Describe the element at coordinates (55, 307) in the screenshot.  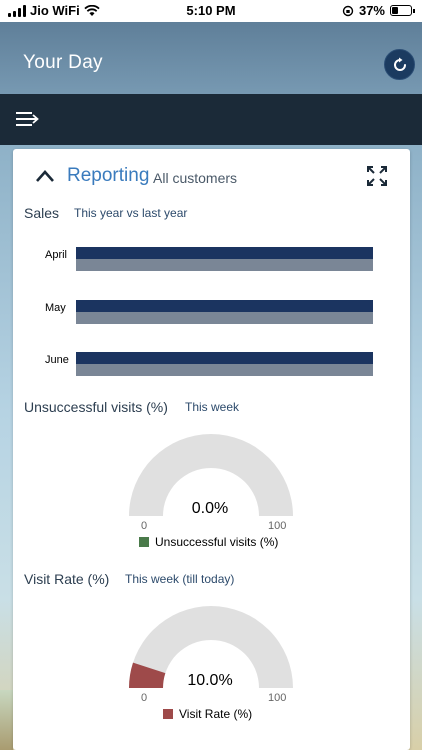
I see `bar-category-label: May` at that location.